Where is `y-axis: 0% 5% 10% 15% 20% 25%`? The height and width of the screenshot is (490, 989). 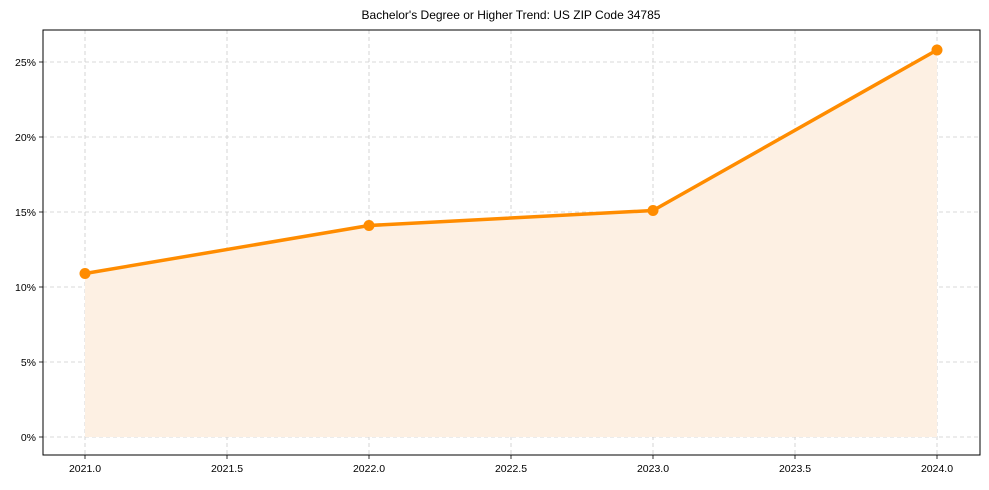
y-axis: 0% 5% 10% 15% 20% 25% is located at coordinates (29, 250).